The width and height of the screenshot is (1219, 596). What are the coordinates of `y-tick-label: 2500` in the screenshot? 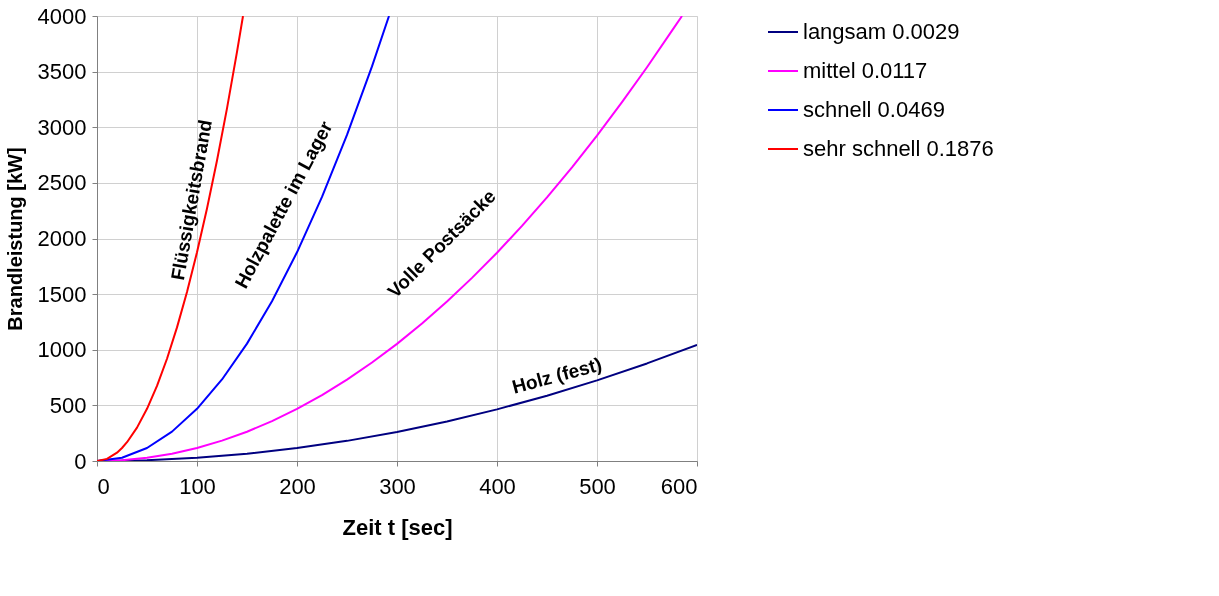 It's located at (62, 183).